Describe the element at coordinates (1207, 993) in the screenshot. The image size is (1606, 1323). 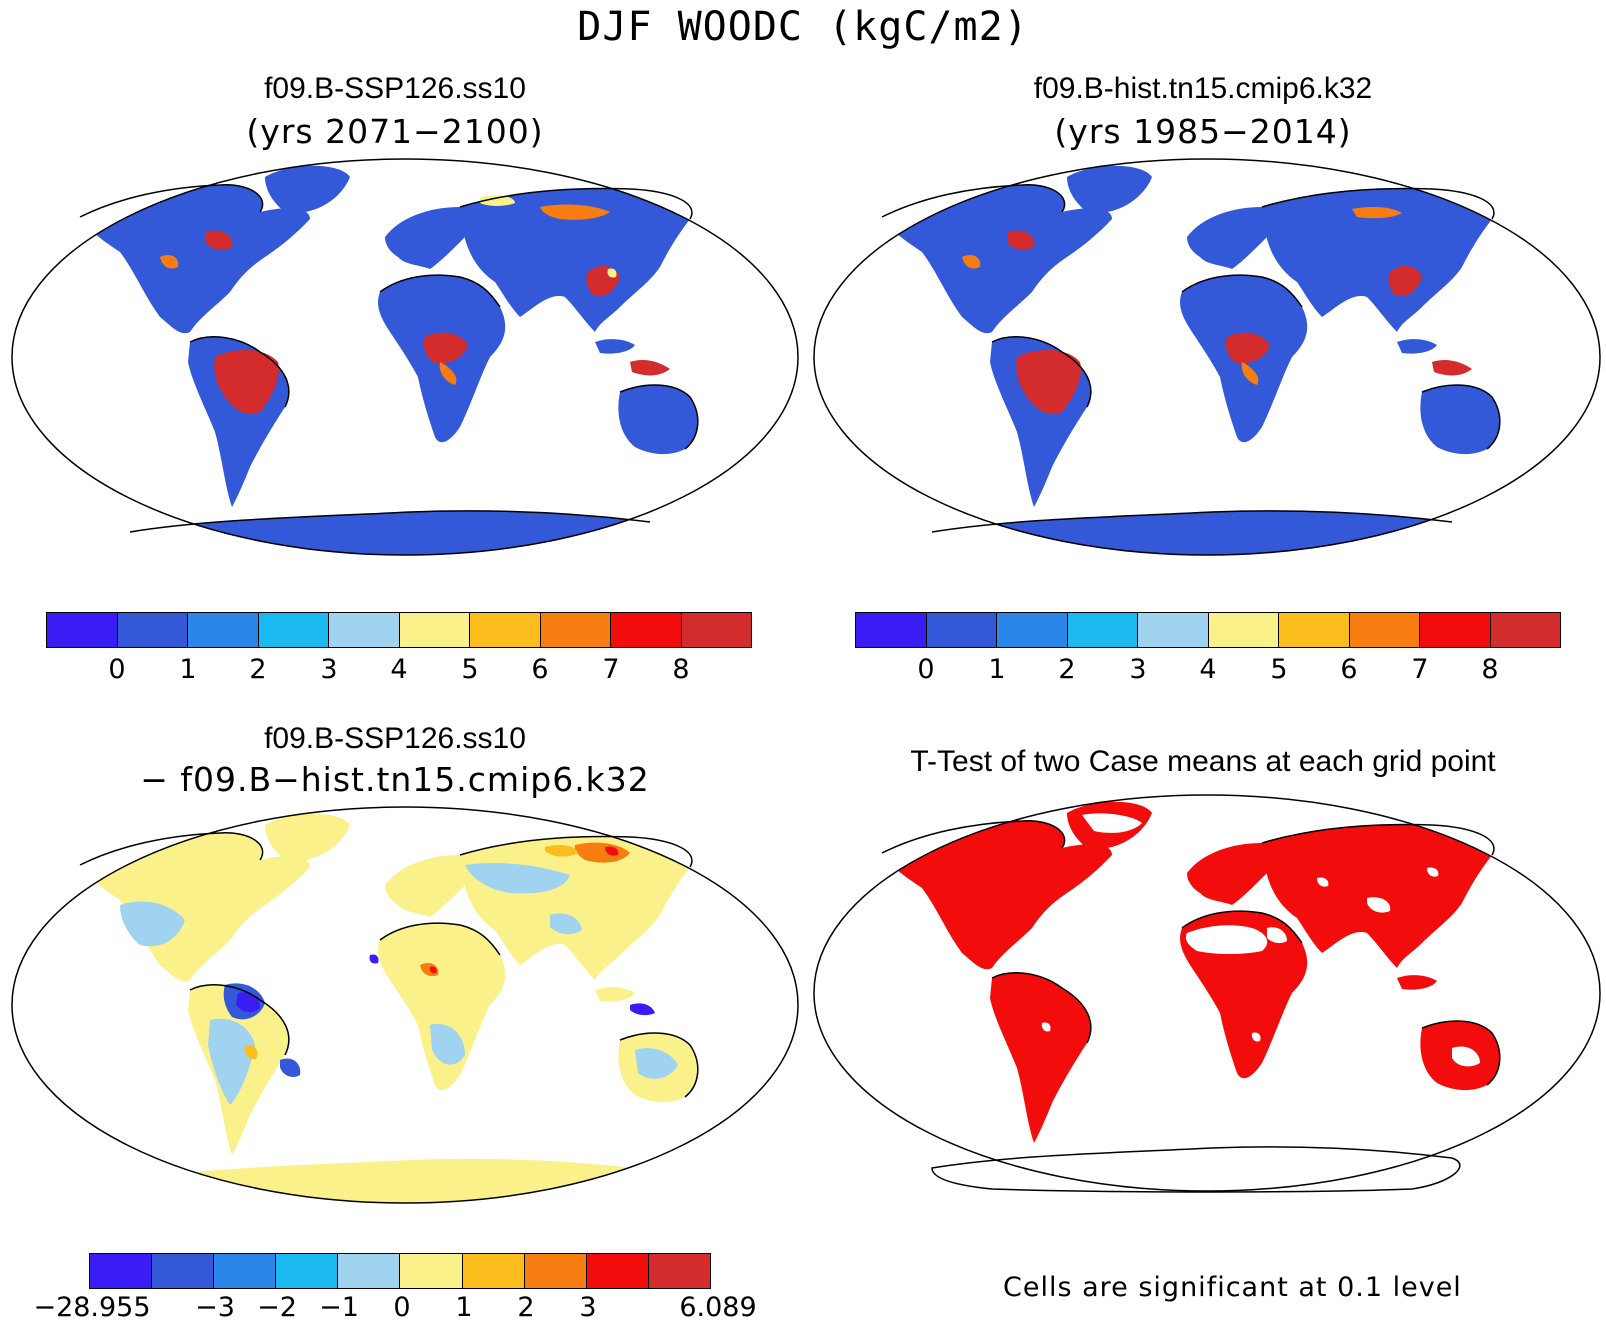
I see `map-ttest` at that location.